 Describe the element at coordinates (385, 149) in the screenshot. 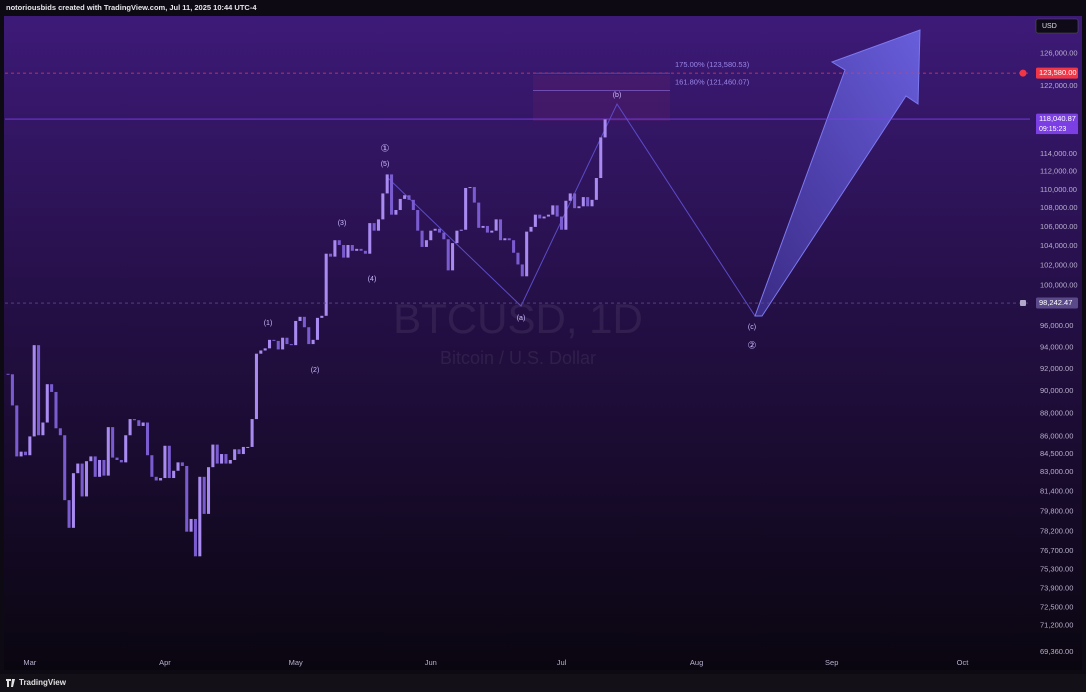

I see `wave-label: ①` at that location.